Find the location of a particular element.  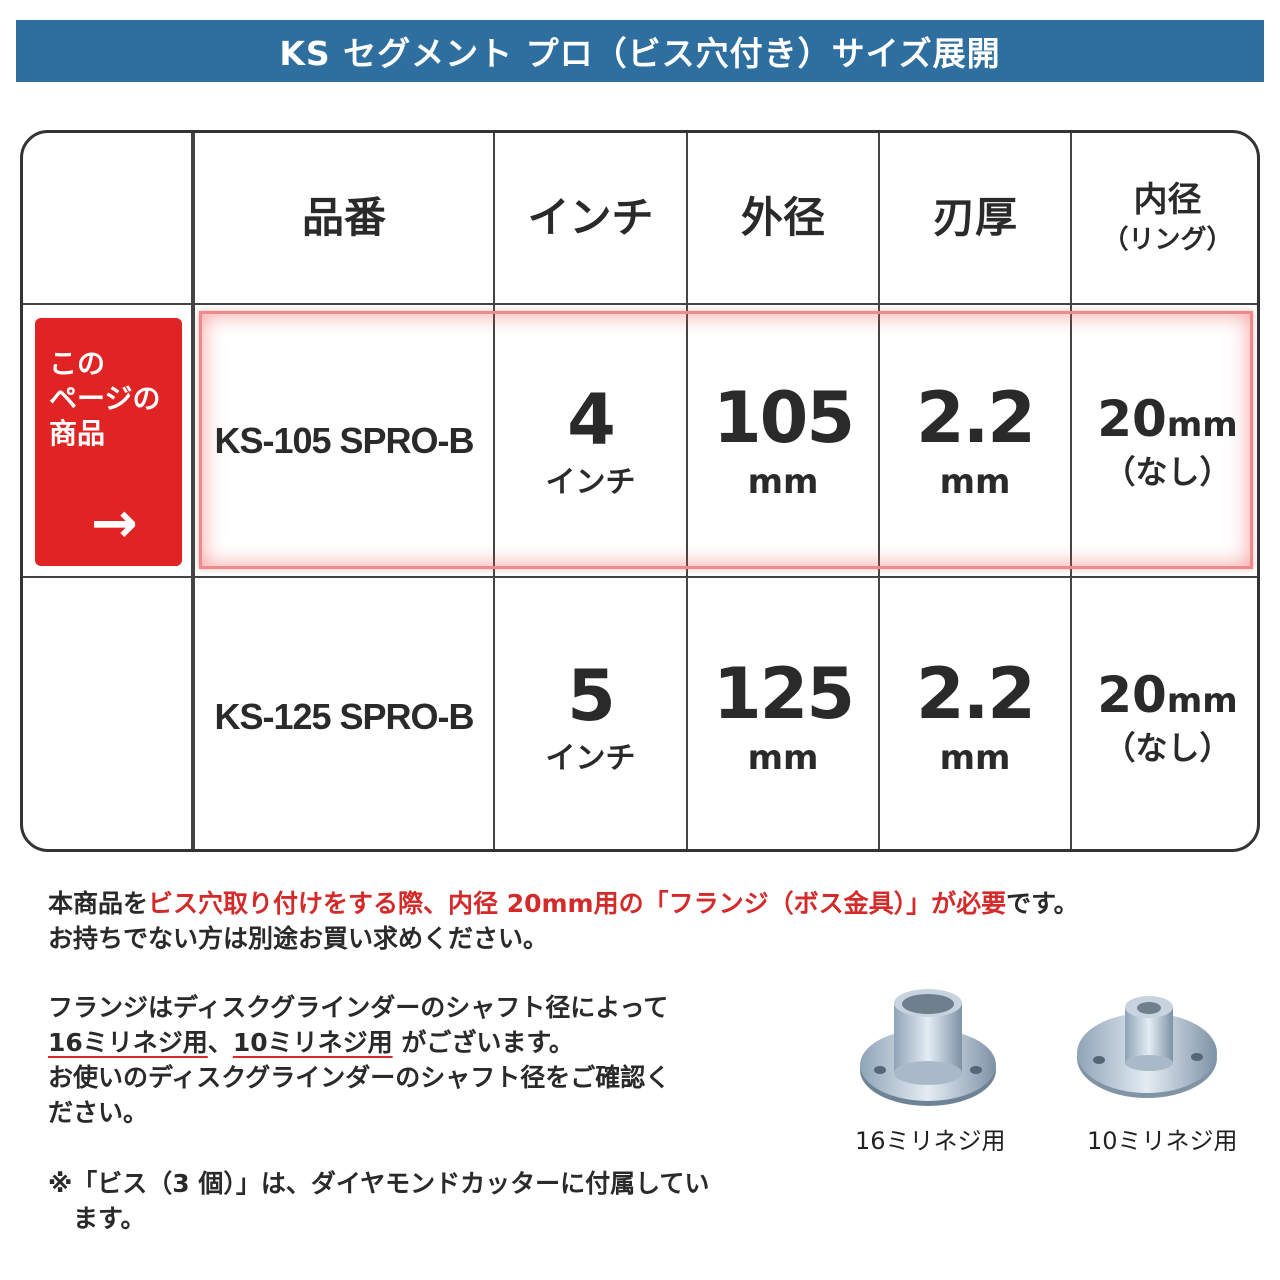

row2-inner: 20mm （なし） is located at coordinates (1164, 713).